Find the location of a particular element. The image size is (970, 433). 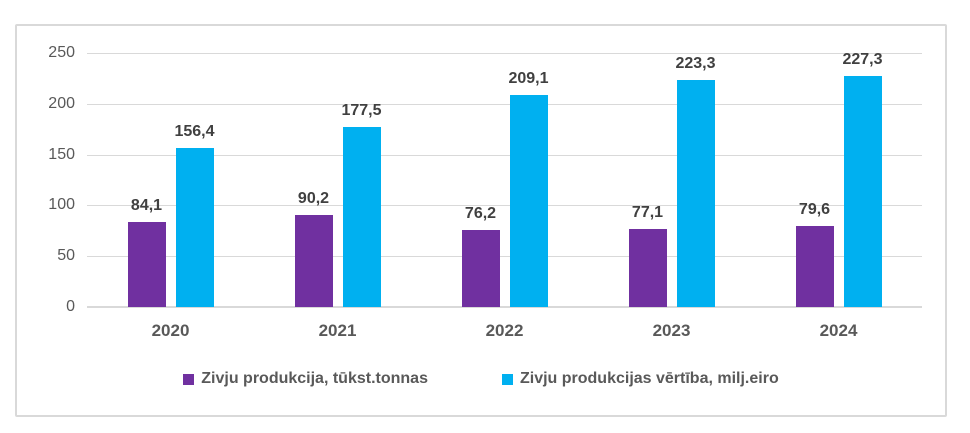

x-tick-label-2021: 2021 is located at coordinates (337, 330).